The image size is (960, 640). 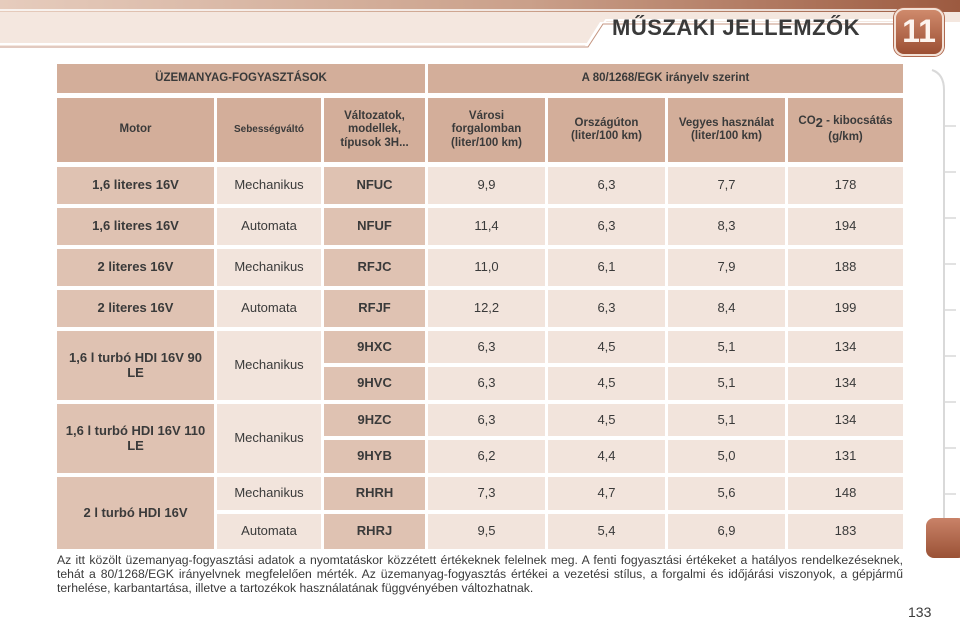 What do you see at coordinates (845, 456) in the screenshot?
I see `co2-value: 131` at bounding box center [845, 456].